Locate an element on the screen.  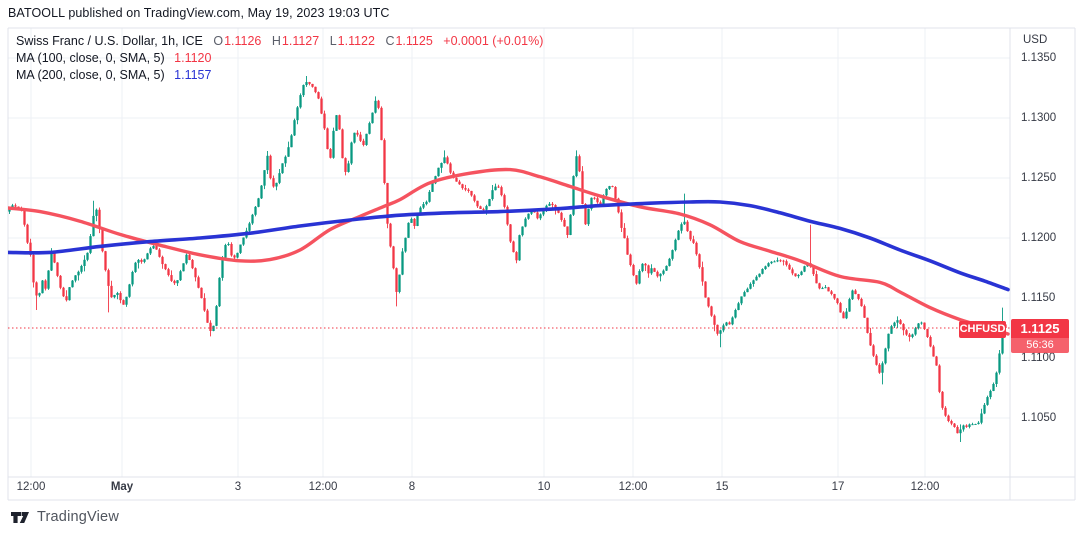
last-price-label: 1.1125 is located at coordinates (1040, 328).